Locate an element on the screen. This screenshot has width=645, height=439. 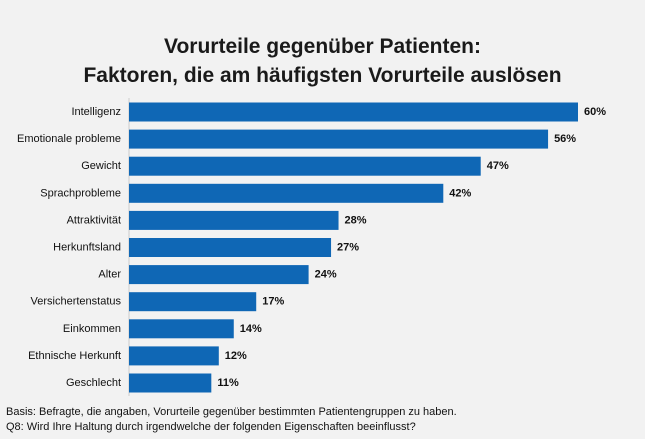
value-label-7: 17% is located at coordinates (273, 302).